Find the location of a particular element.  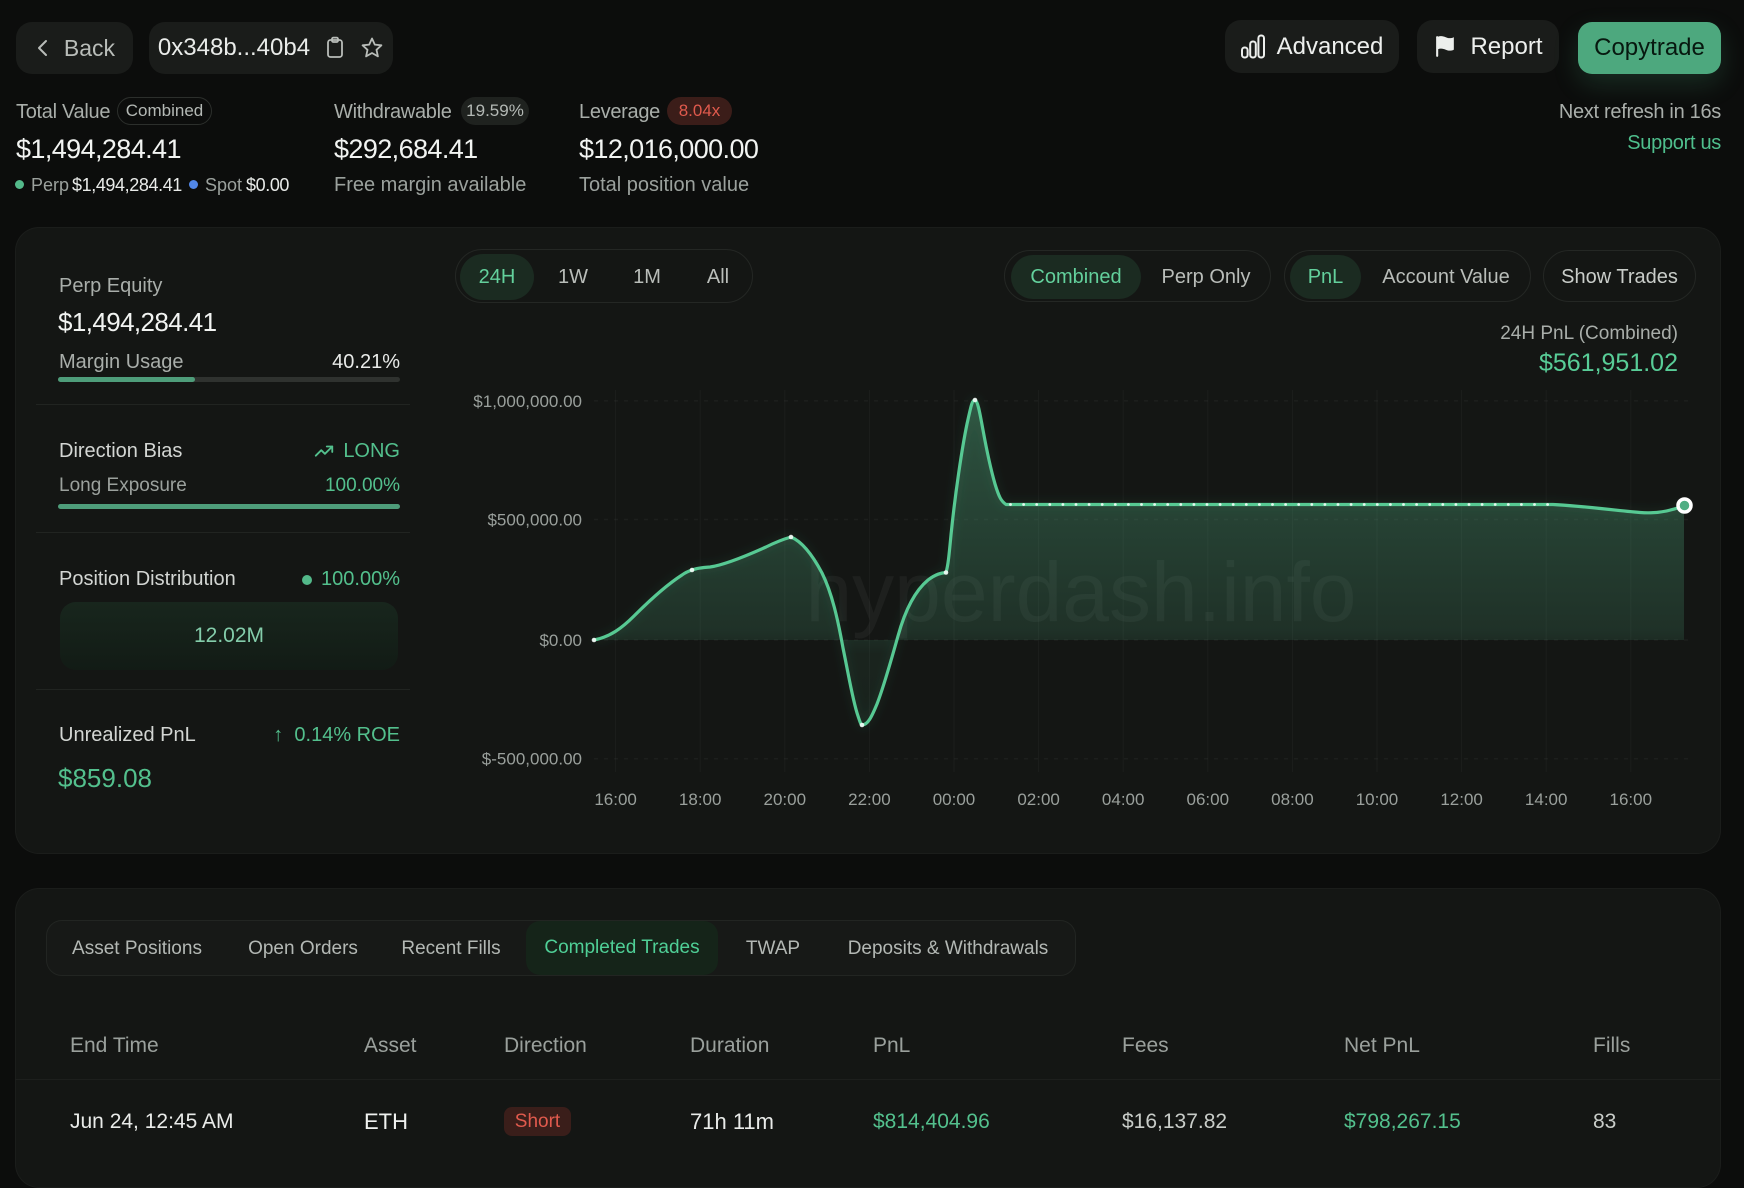

svg-text: 18:00 is located at coordinates (700, 799).